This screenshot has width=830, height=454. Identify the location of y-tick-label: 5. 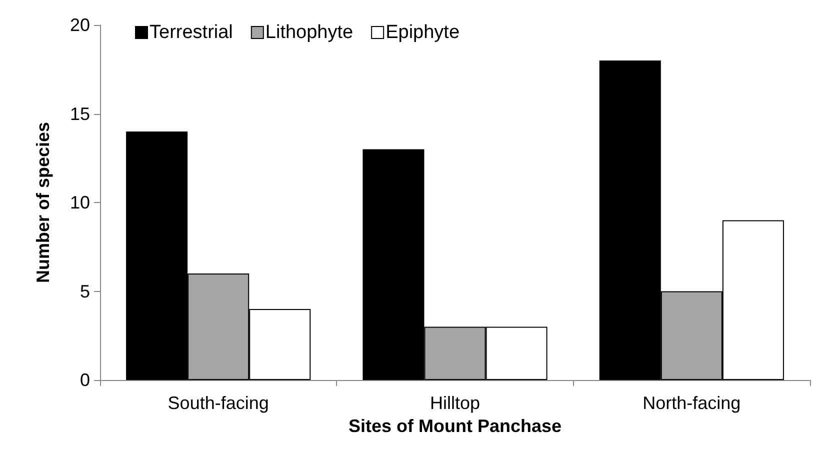
(85, 291).